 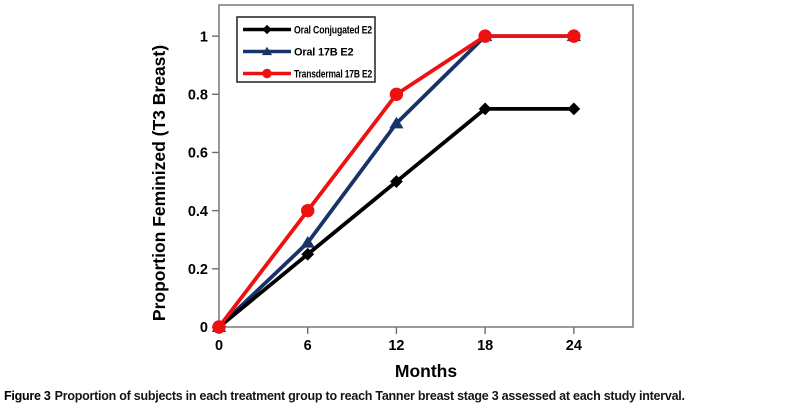 I want to click on x-tick-label: 6, so click(x=308, y=346).